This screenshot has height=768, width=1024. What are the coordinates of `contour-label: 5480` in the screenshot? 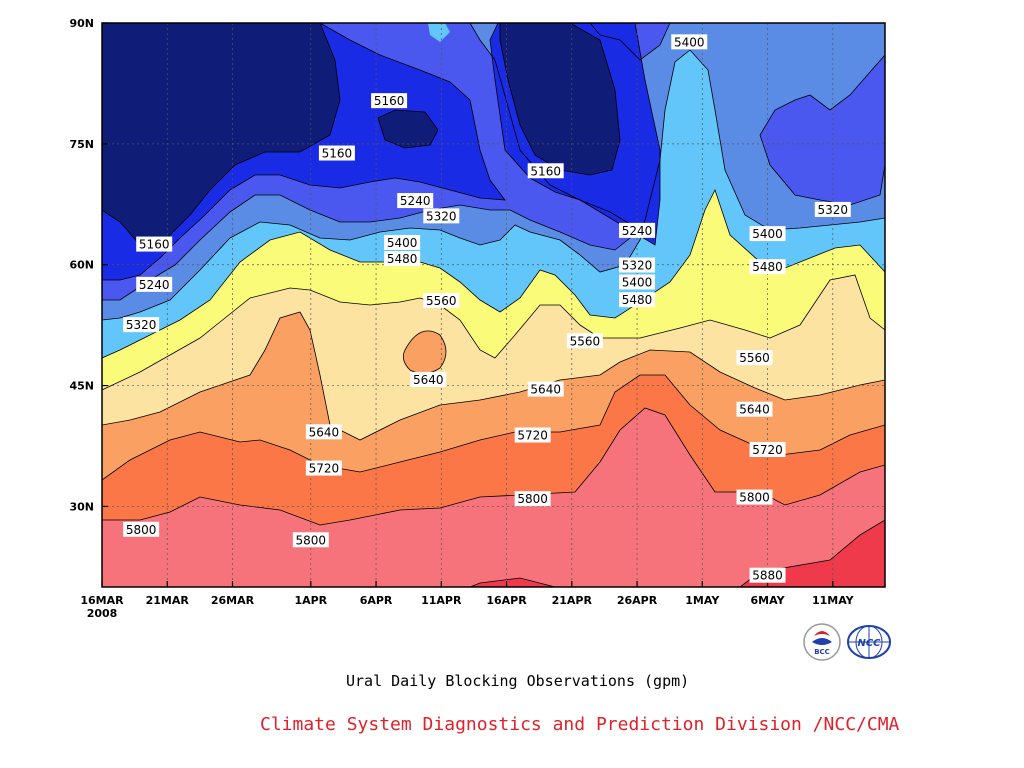 It's located at (637, 300).